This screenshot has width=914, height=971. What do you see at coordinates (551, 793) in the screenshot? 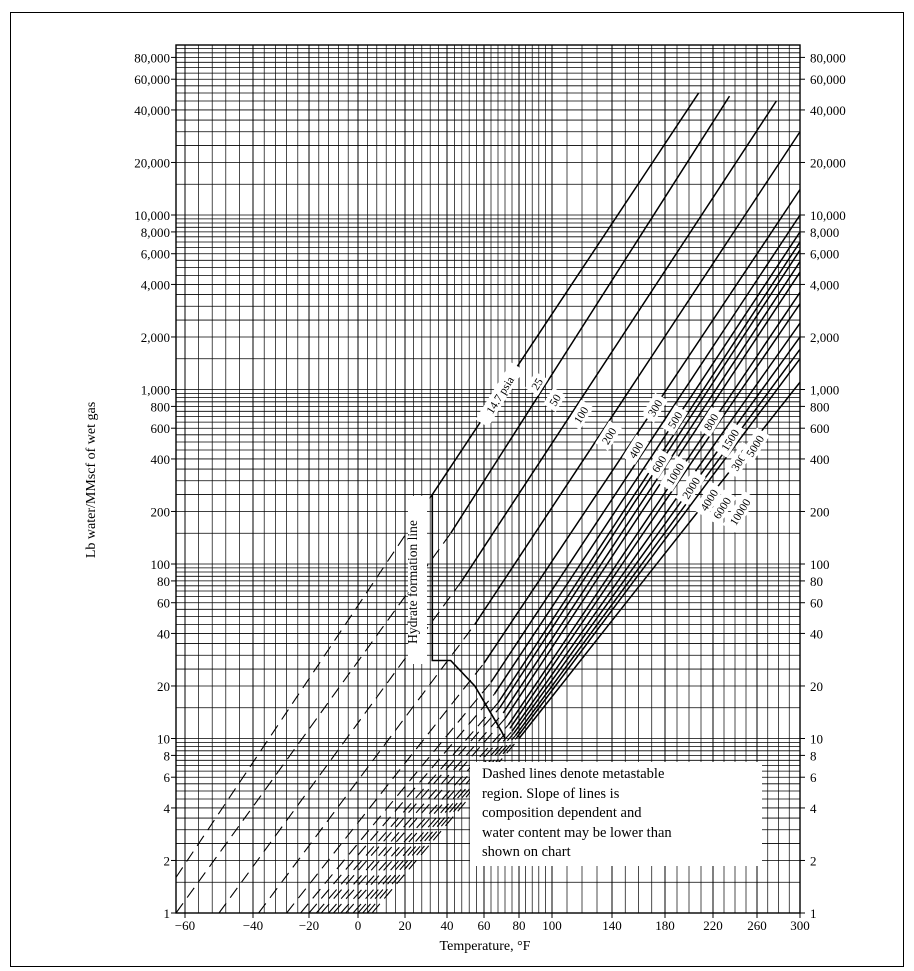
I see `note-line: region. Slope of lines is` at bounding box center [551, 793].